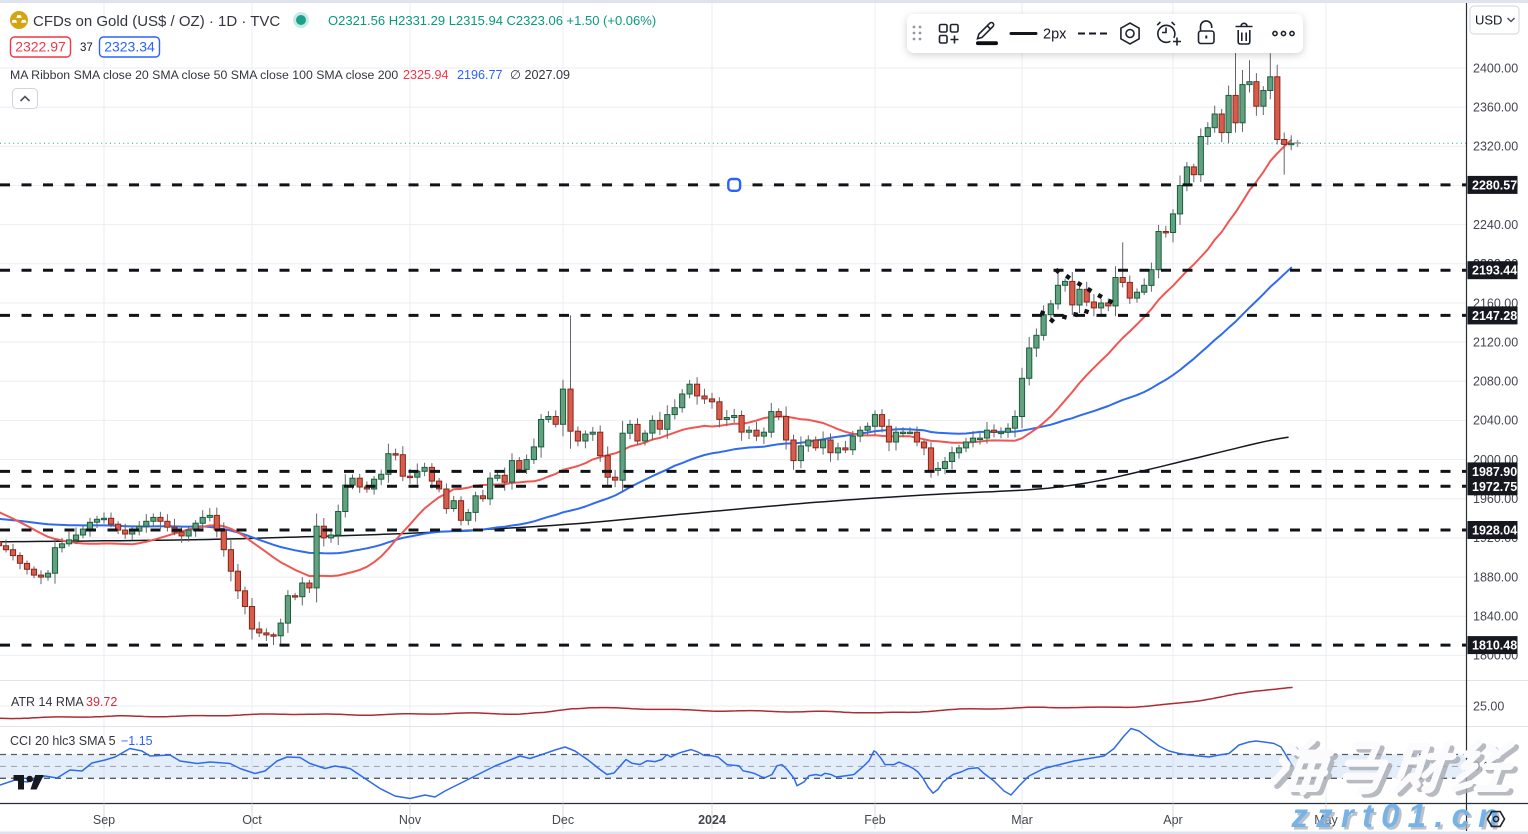 Image resolution: width=1528 pixels, height=834 pixels. What do you see at coordinates (1495, 147) in the screenshot?
I see `svg-text: 2320.00` at bounding box center [1495, 147].